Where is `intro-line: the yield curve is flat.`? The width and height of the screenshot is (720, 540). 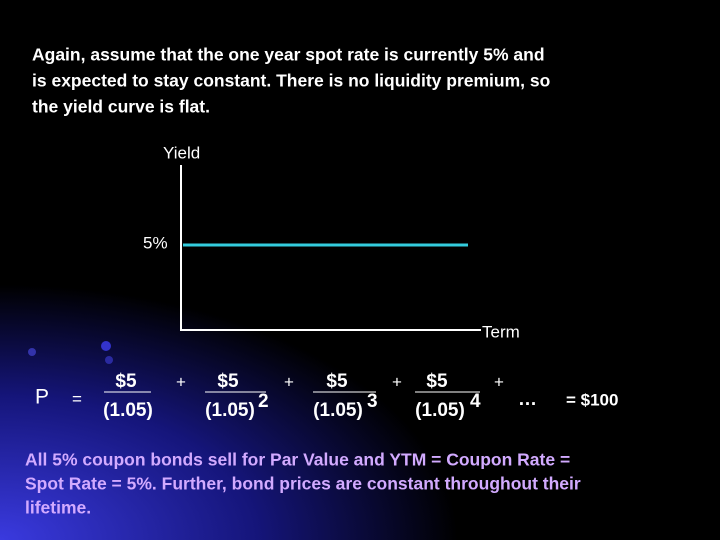
intro-line: the yield curve is flat. is located at coordinates (121, 107).